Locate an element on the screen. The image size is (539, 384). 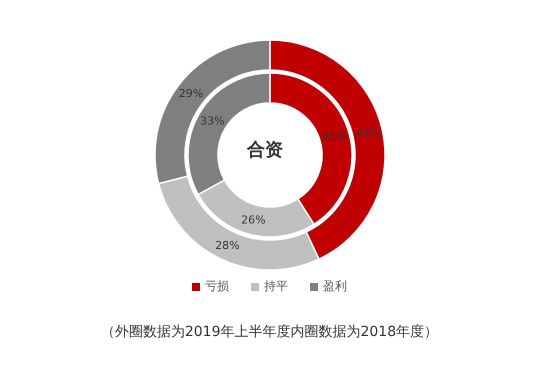
data-label: 43% is located at coordinates (367, 133).